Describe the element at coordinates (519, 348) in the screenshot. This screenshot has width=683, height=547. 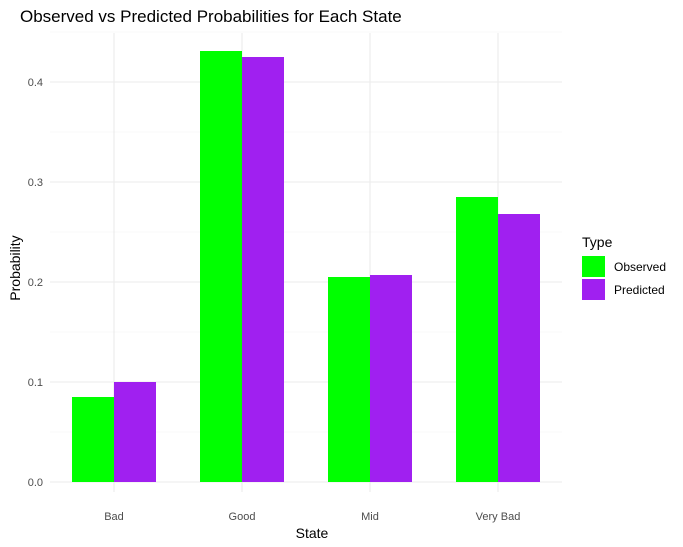
I see `bar-predicted-very-bad` at that location.